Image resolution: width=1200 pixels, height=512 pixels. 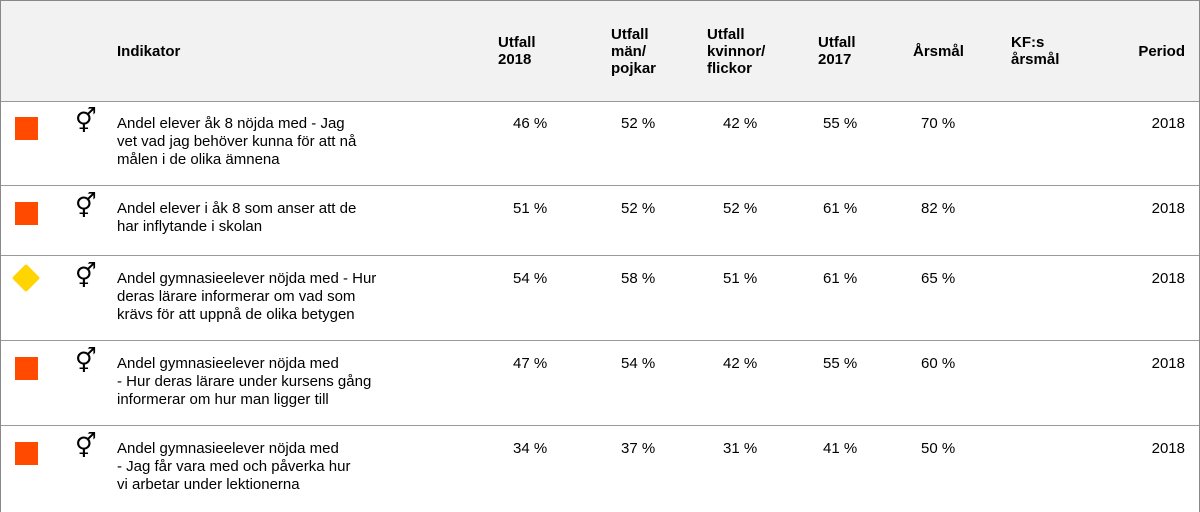 What do you see at coordinates (938, 208) in the screenshot?
I see `value-cell: 82 %` at bounding box center [938, 208].